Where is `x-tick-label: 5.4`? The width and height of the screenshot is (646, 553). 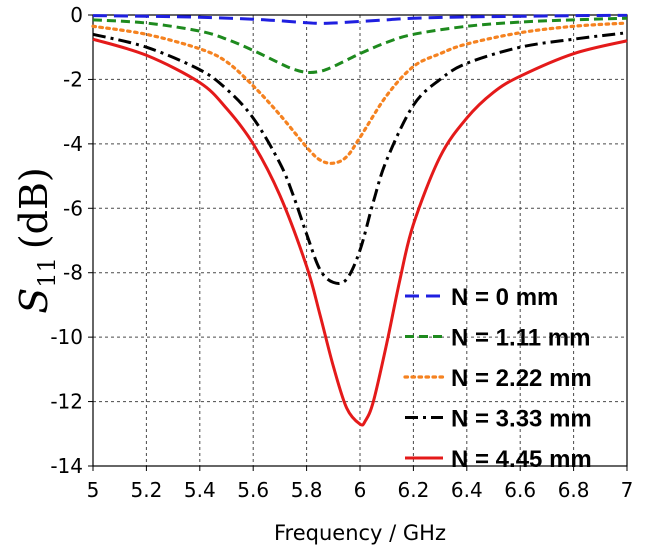
x-tick-label: 5.4 is located at coordinates (200, 490).